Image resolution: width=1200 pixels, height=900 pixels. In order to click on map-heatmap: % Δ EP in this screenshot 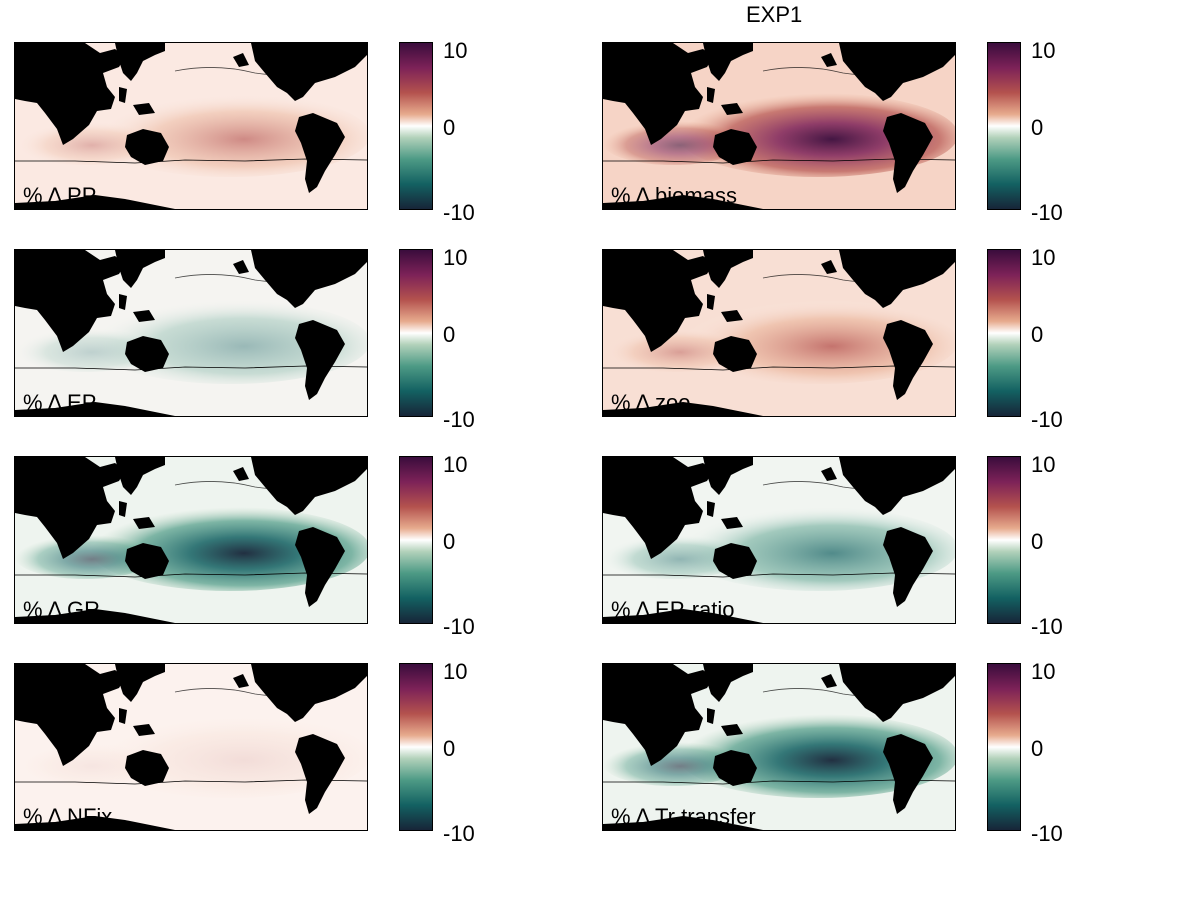, I will do `click(191, 333)`.